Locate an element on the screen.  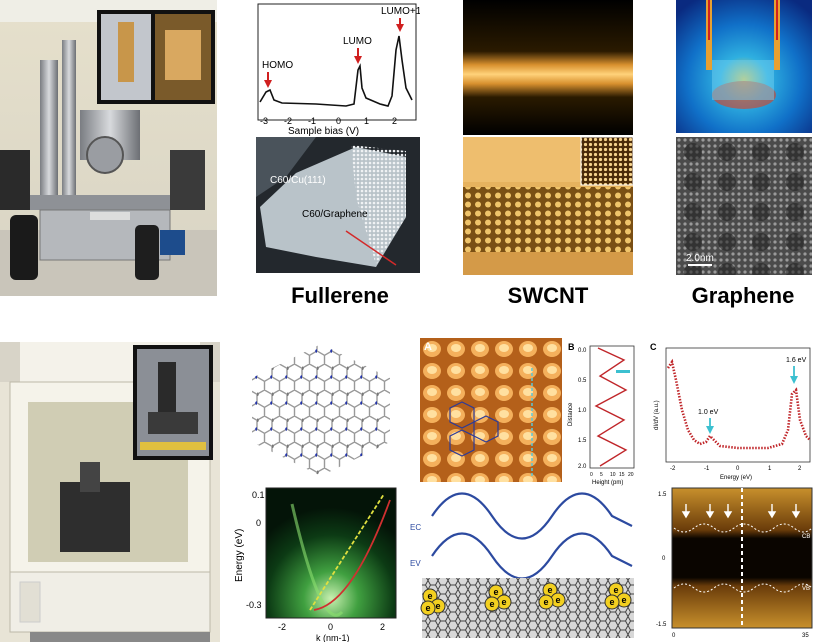
c-xtick-2: 0 is located at coordinates (738, 469).